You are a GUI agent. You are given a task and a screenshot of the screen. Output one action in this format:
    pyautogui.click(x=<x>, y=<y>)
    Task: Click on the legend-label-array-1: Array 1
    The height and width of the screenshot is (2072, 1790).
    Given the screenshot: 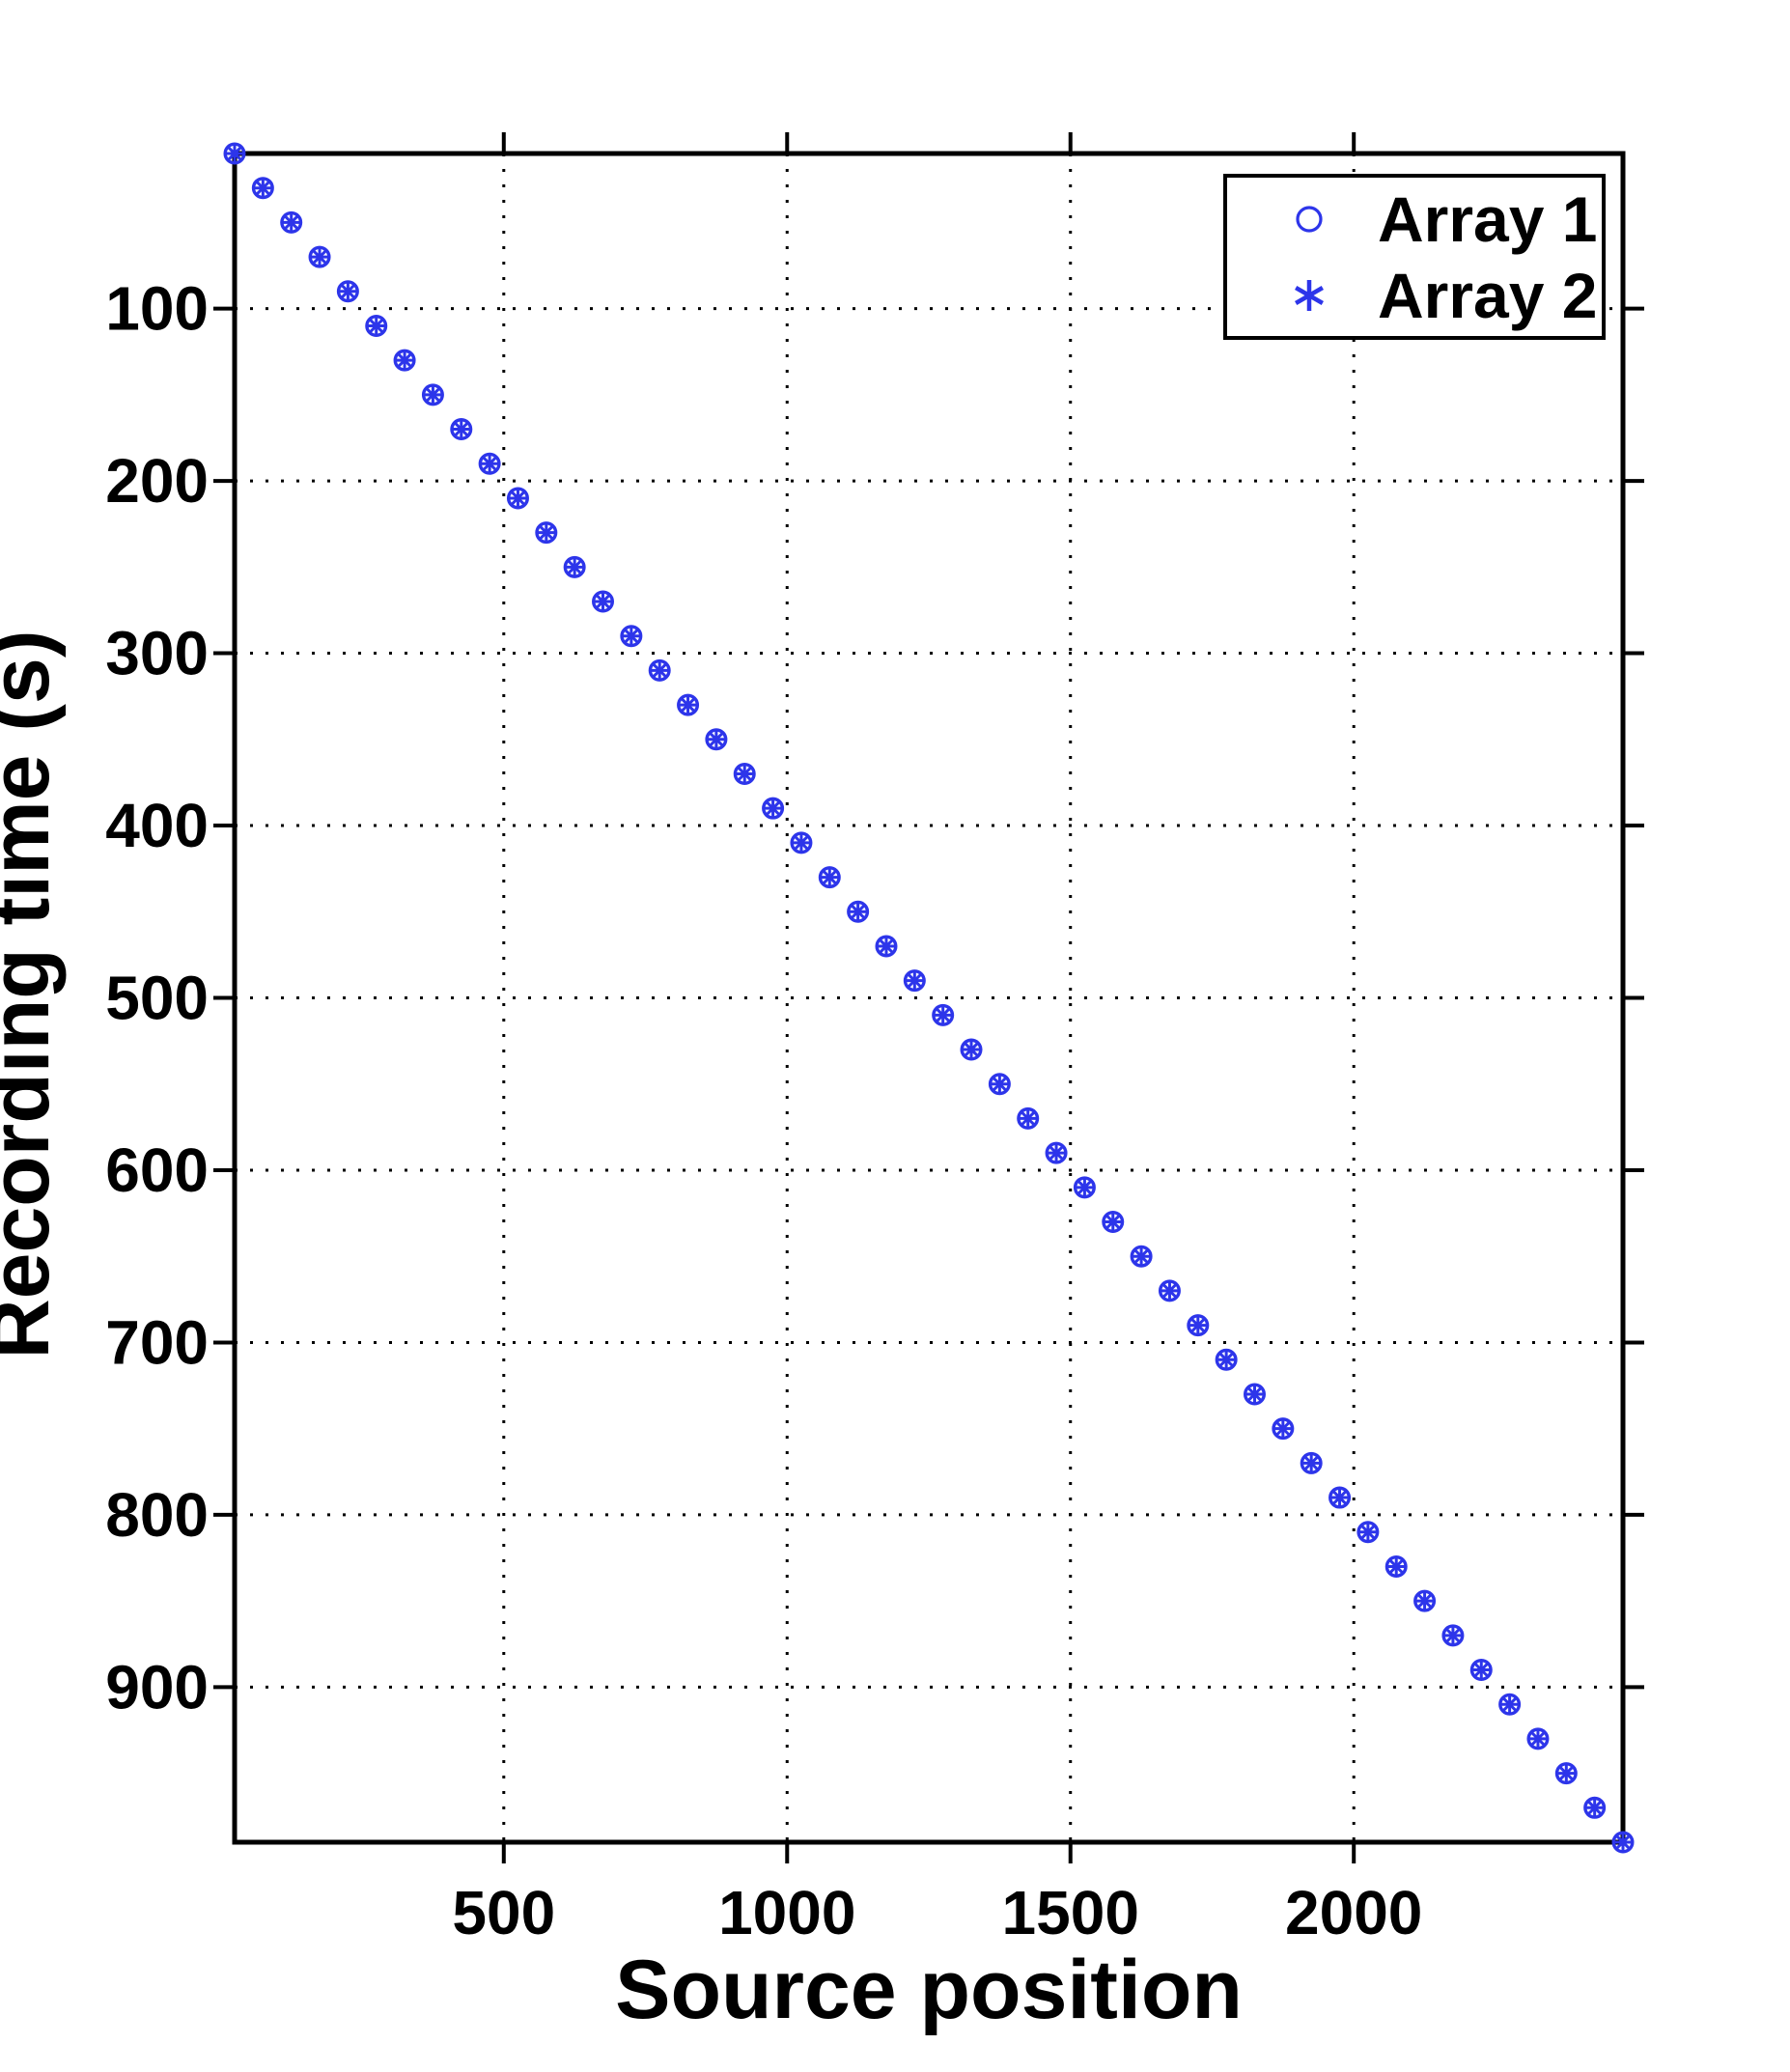 What is the action you would take?
    pyautogui.click(x=1488, y=219)
    